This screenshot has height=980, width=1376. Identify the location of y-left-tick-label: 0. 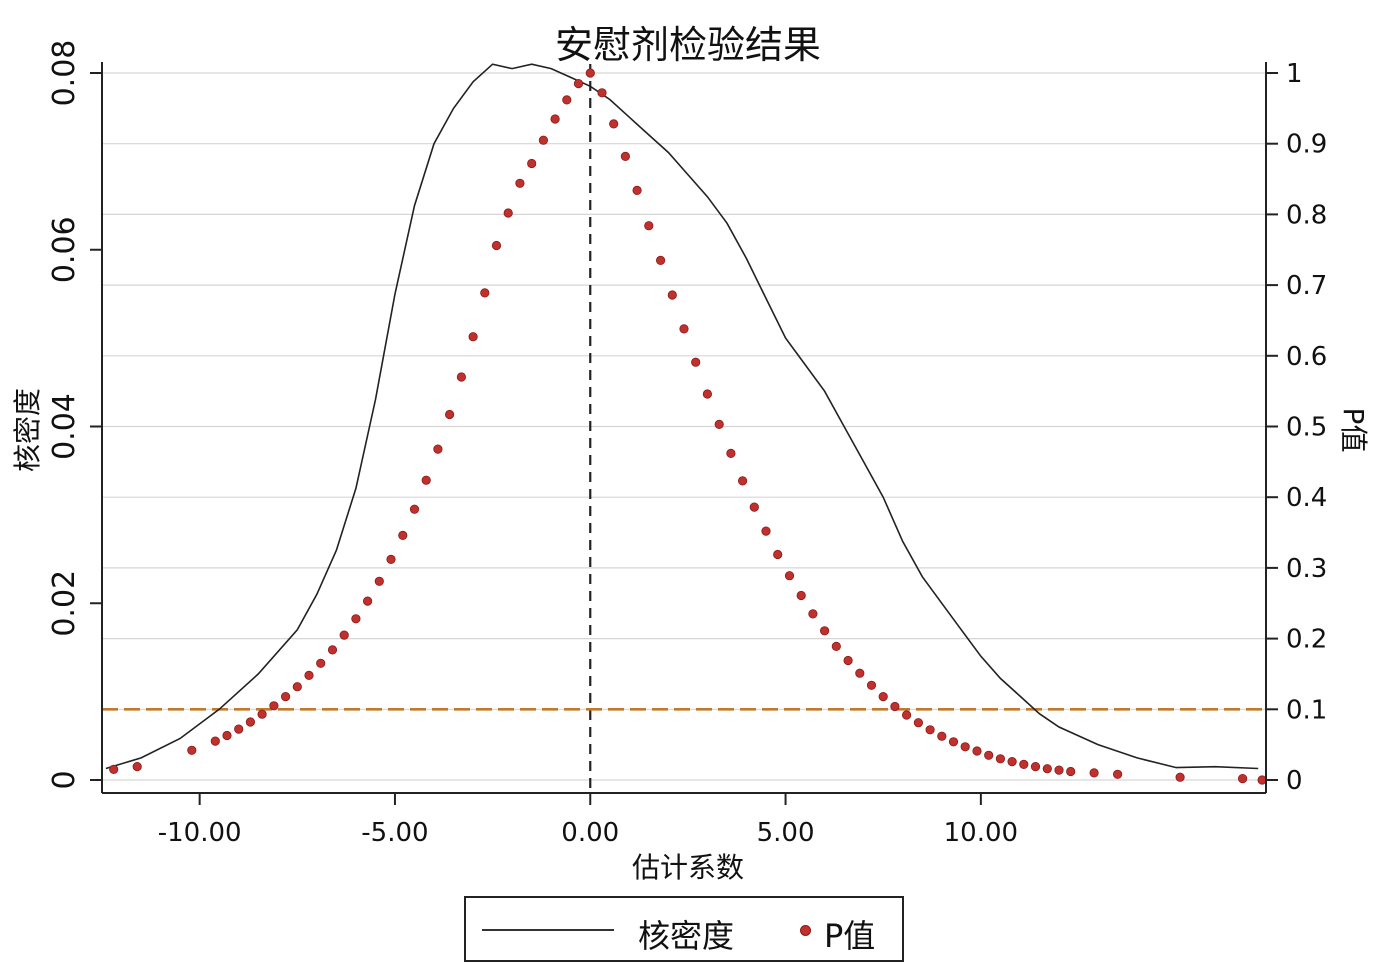
(64, 779).